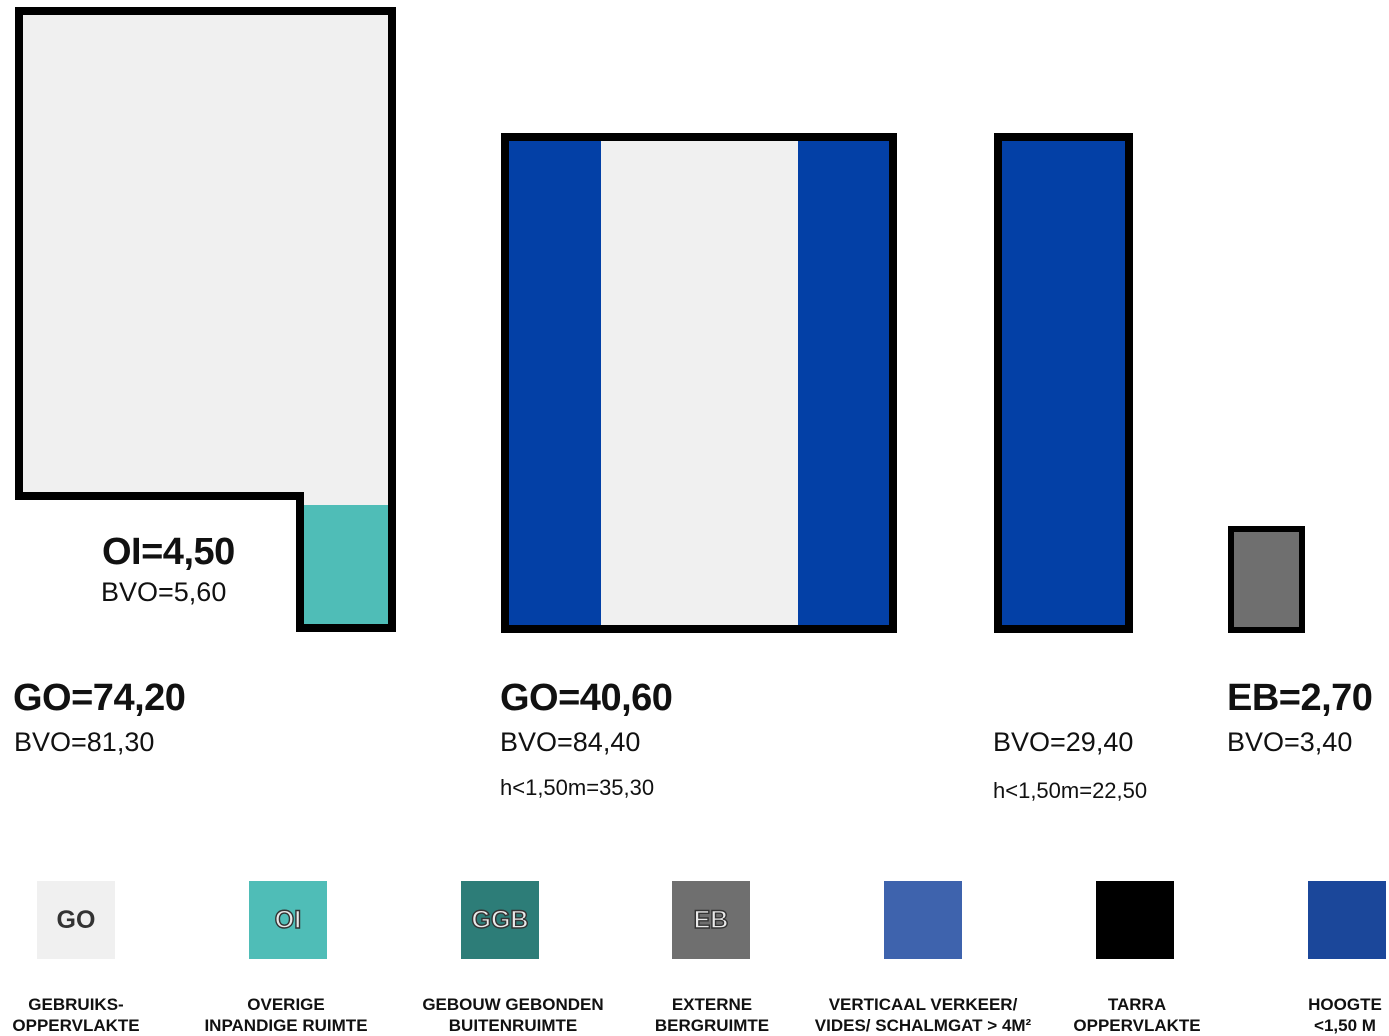 The image size is (1389, 1036). What do you see at coordinates (570, 742) in the screenshot?
I see `middle-bvo-value: BVO=84,40` at bounding box center [570, 742].